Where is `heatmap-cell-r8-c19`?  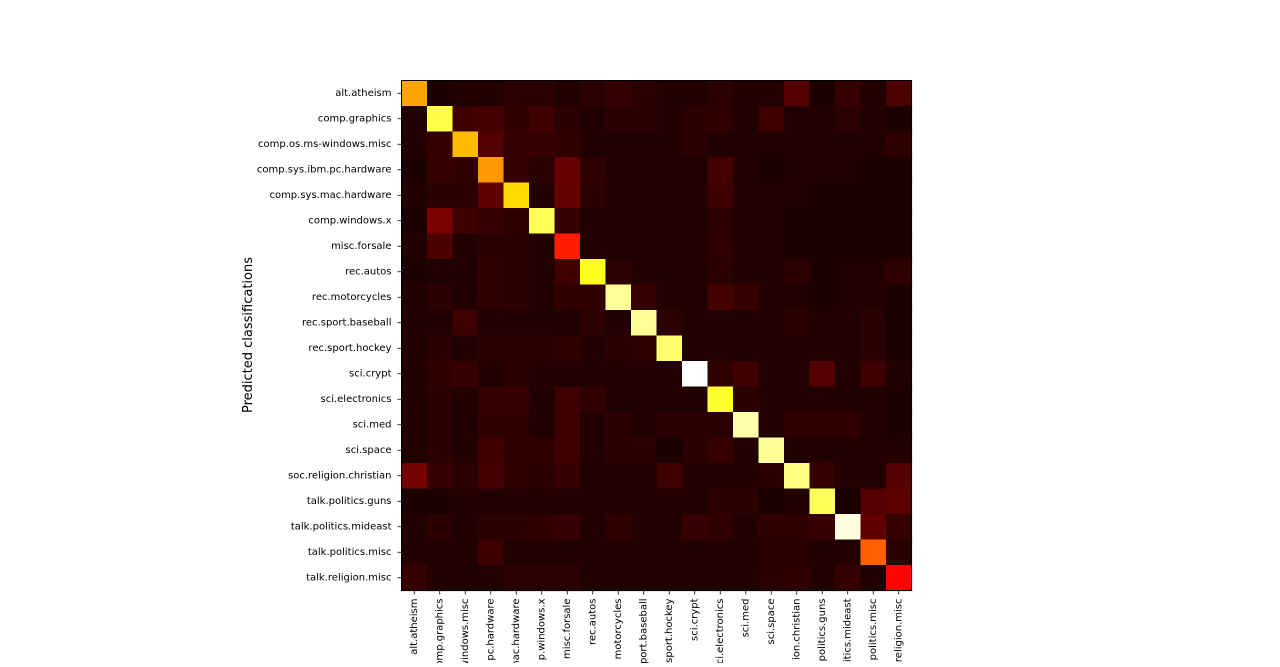
heatmap-cell-r8-c19 is located at coordinates (899, 297).